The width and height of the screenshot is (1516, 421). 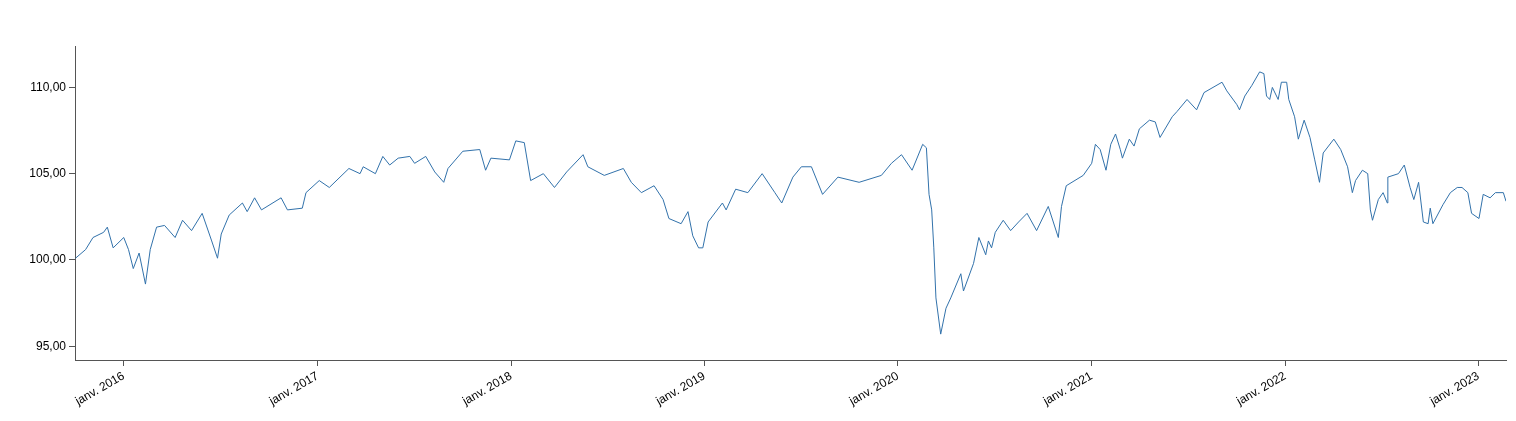 What do you see at coordinates (487, 388) in the screenshot?
I see `x-tick-label: janv. 2018` at bounding box center [487, 388].